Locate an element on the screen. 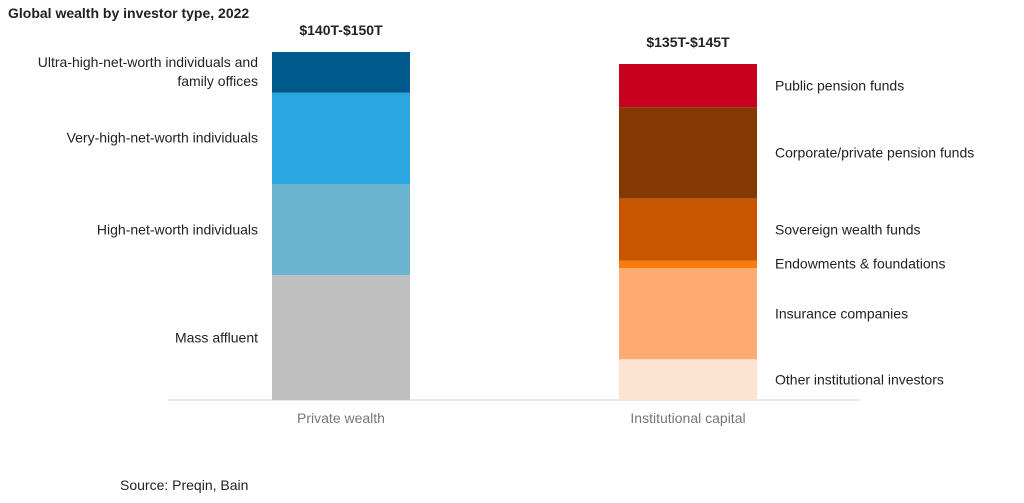 The height and width of the screenshot is (503, 1024). source-note: Source: Preqin, Bain is located at coordinates (184, 485).